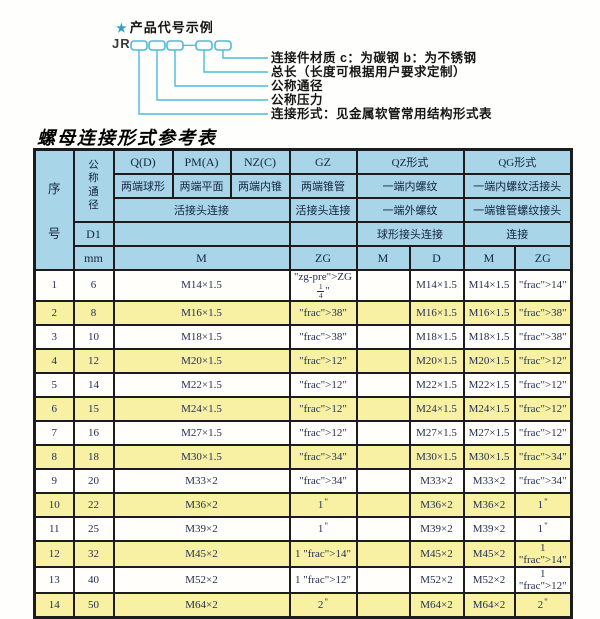 This screenshot has height=619, width=600. Describe the element at coordinates (201, 336) in the screenshot. I see `cell-m: M18×1.5` at that location.